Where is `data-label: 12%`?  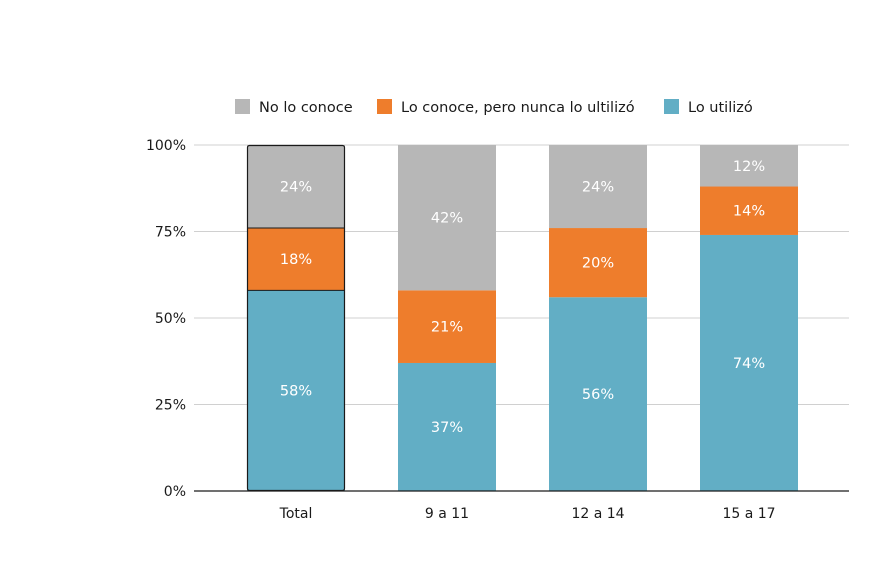 data-label: 12% is located at coordinates (749, 167).